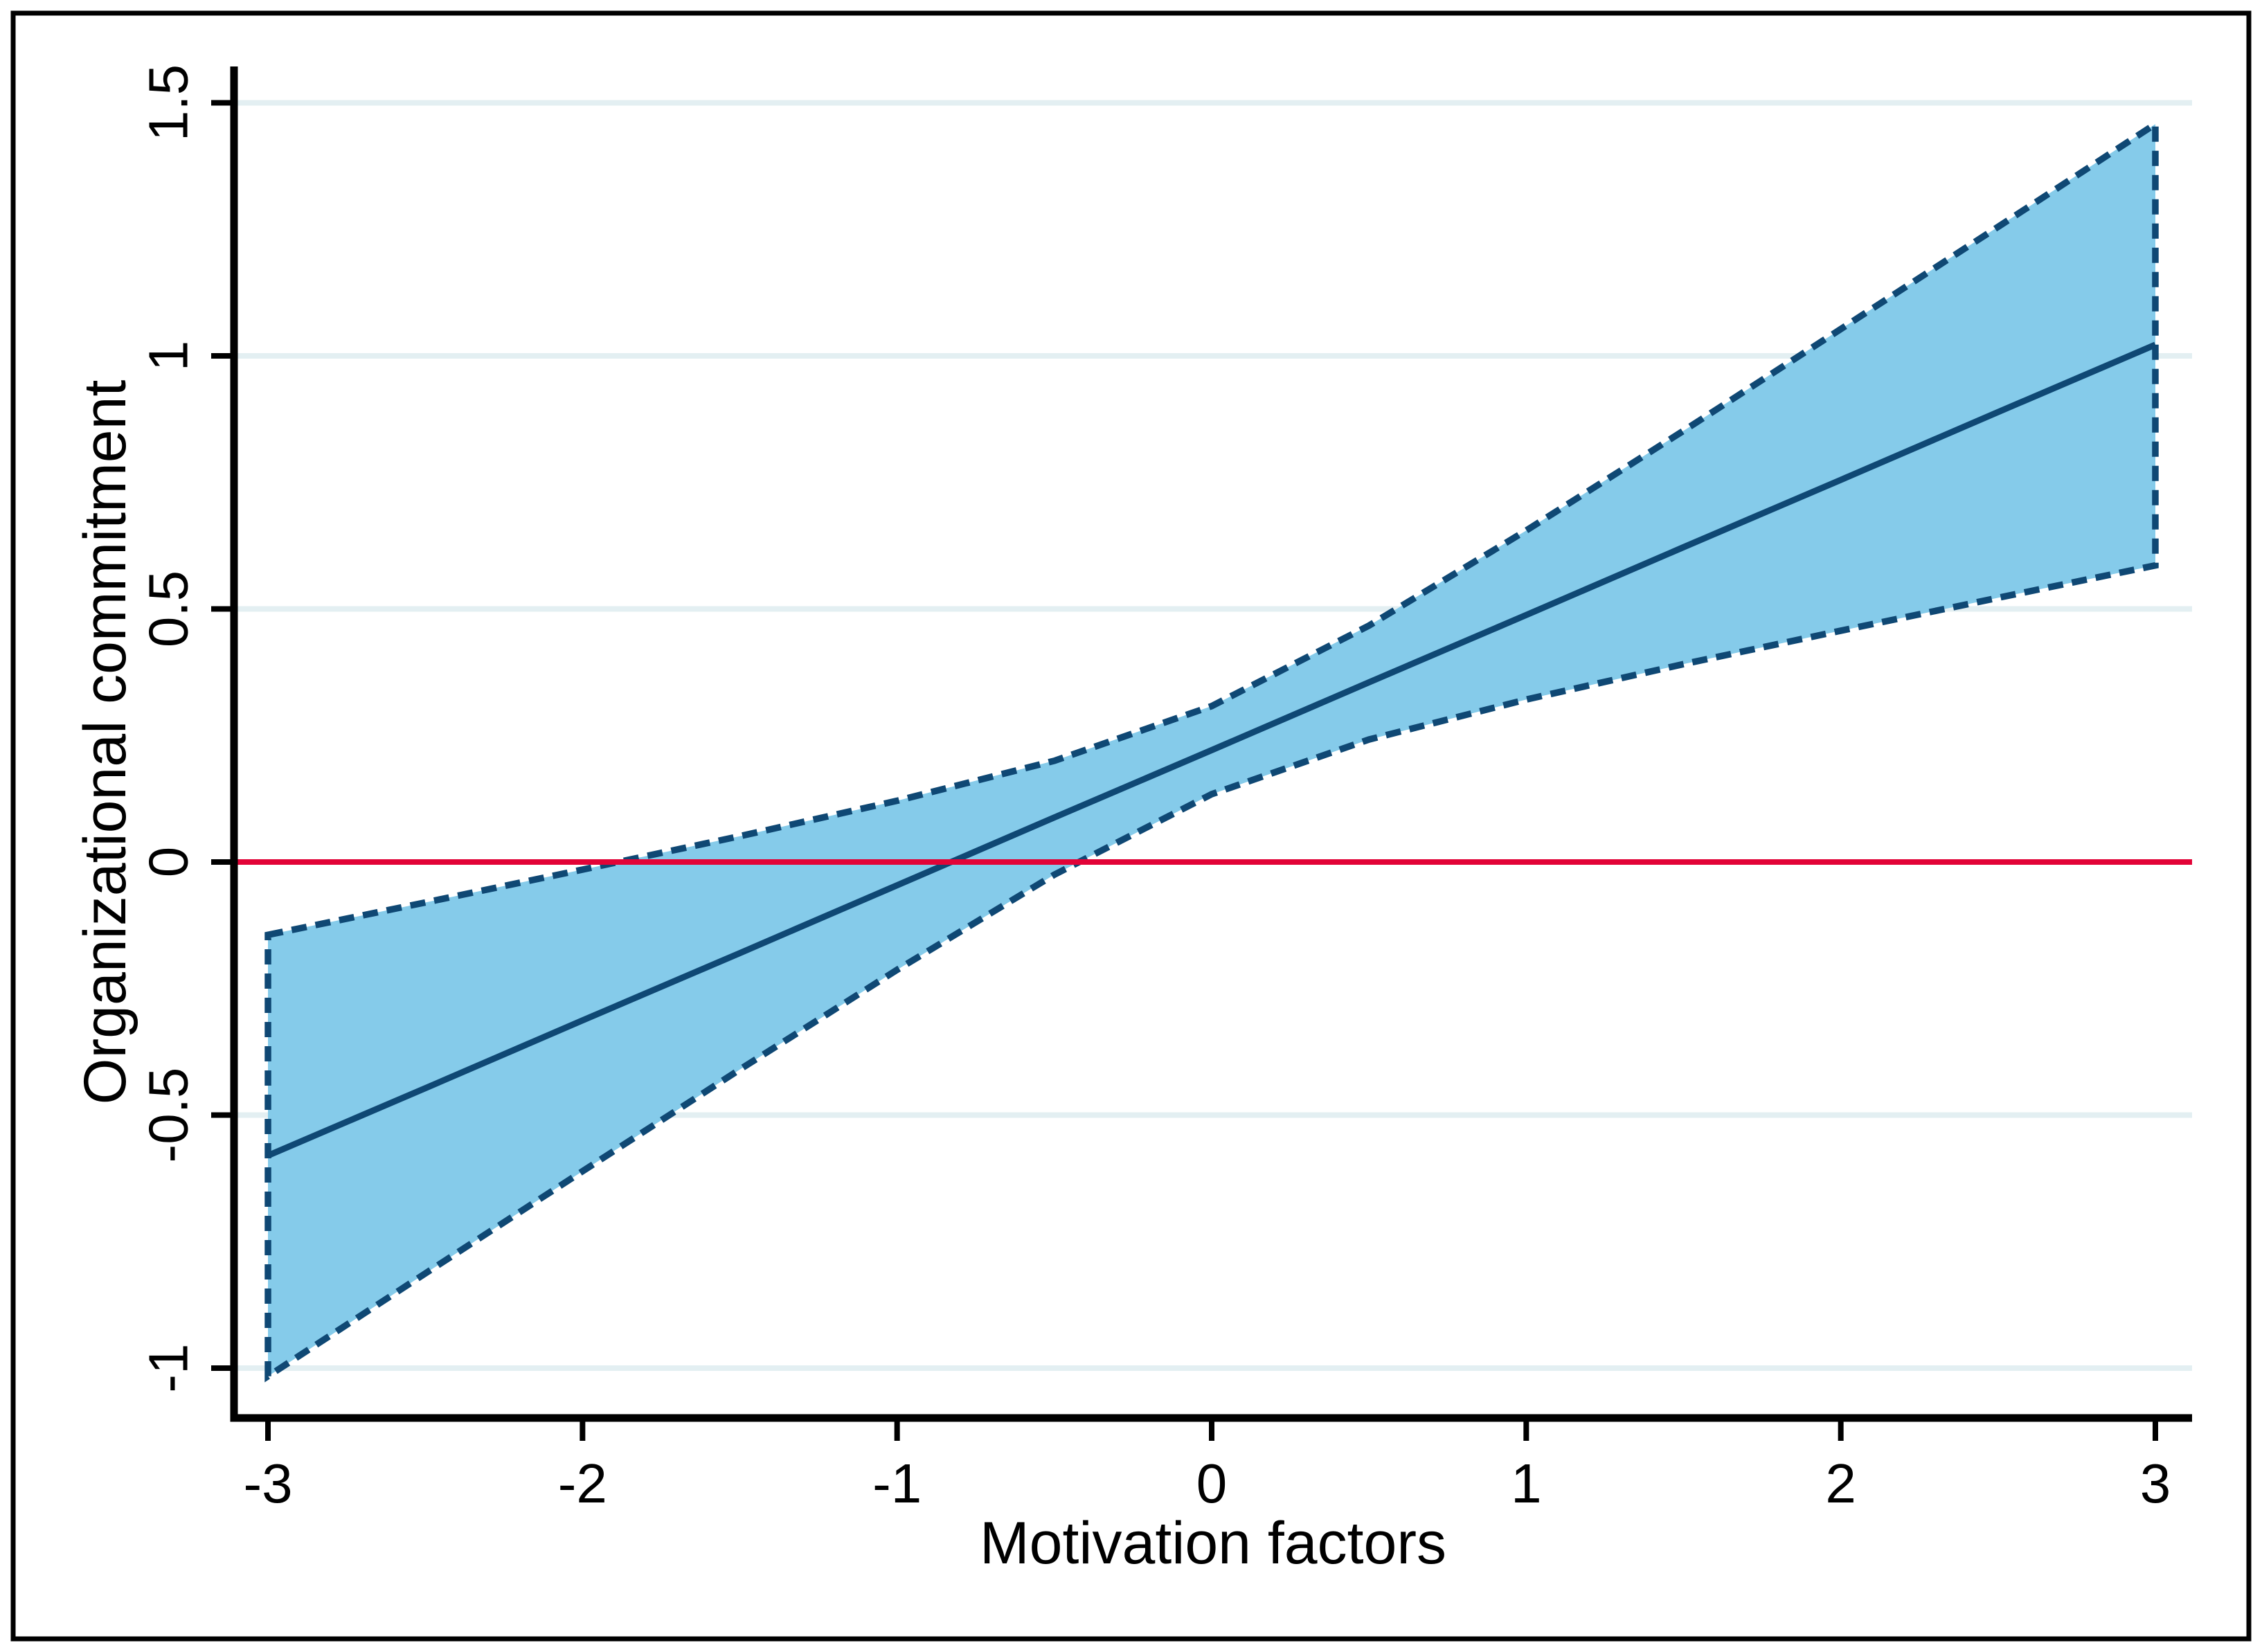  I want to click on x-tick-label: -3, so click(268, 1484).